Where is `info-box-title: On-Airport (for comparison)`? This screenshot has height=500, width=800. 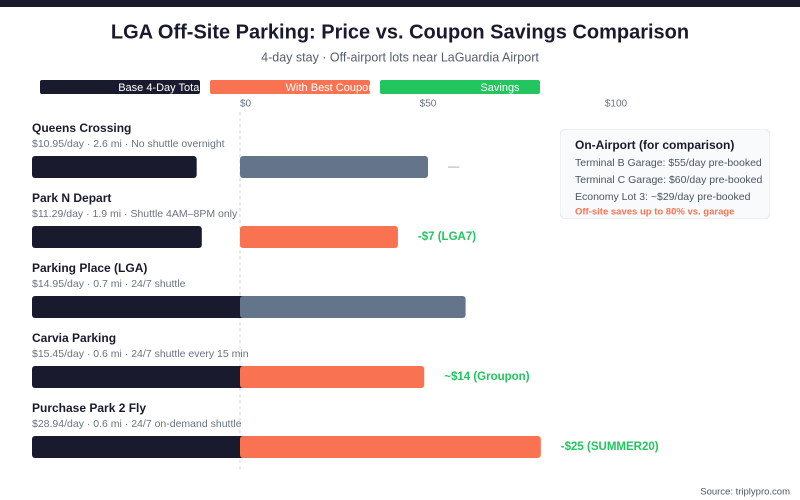 info-box-title: On-Airport (for comparison) is located at coordinates (654, 145).